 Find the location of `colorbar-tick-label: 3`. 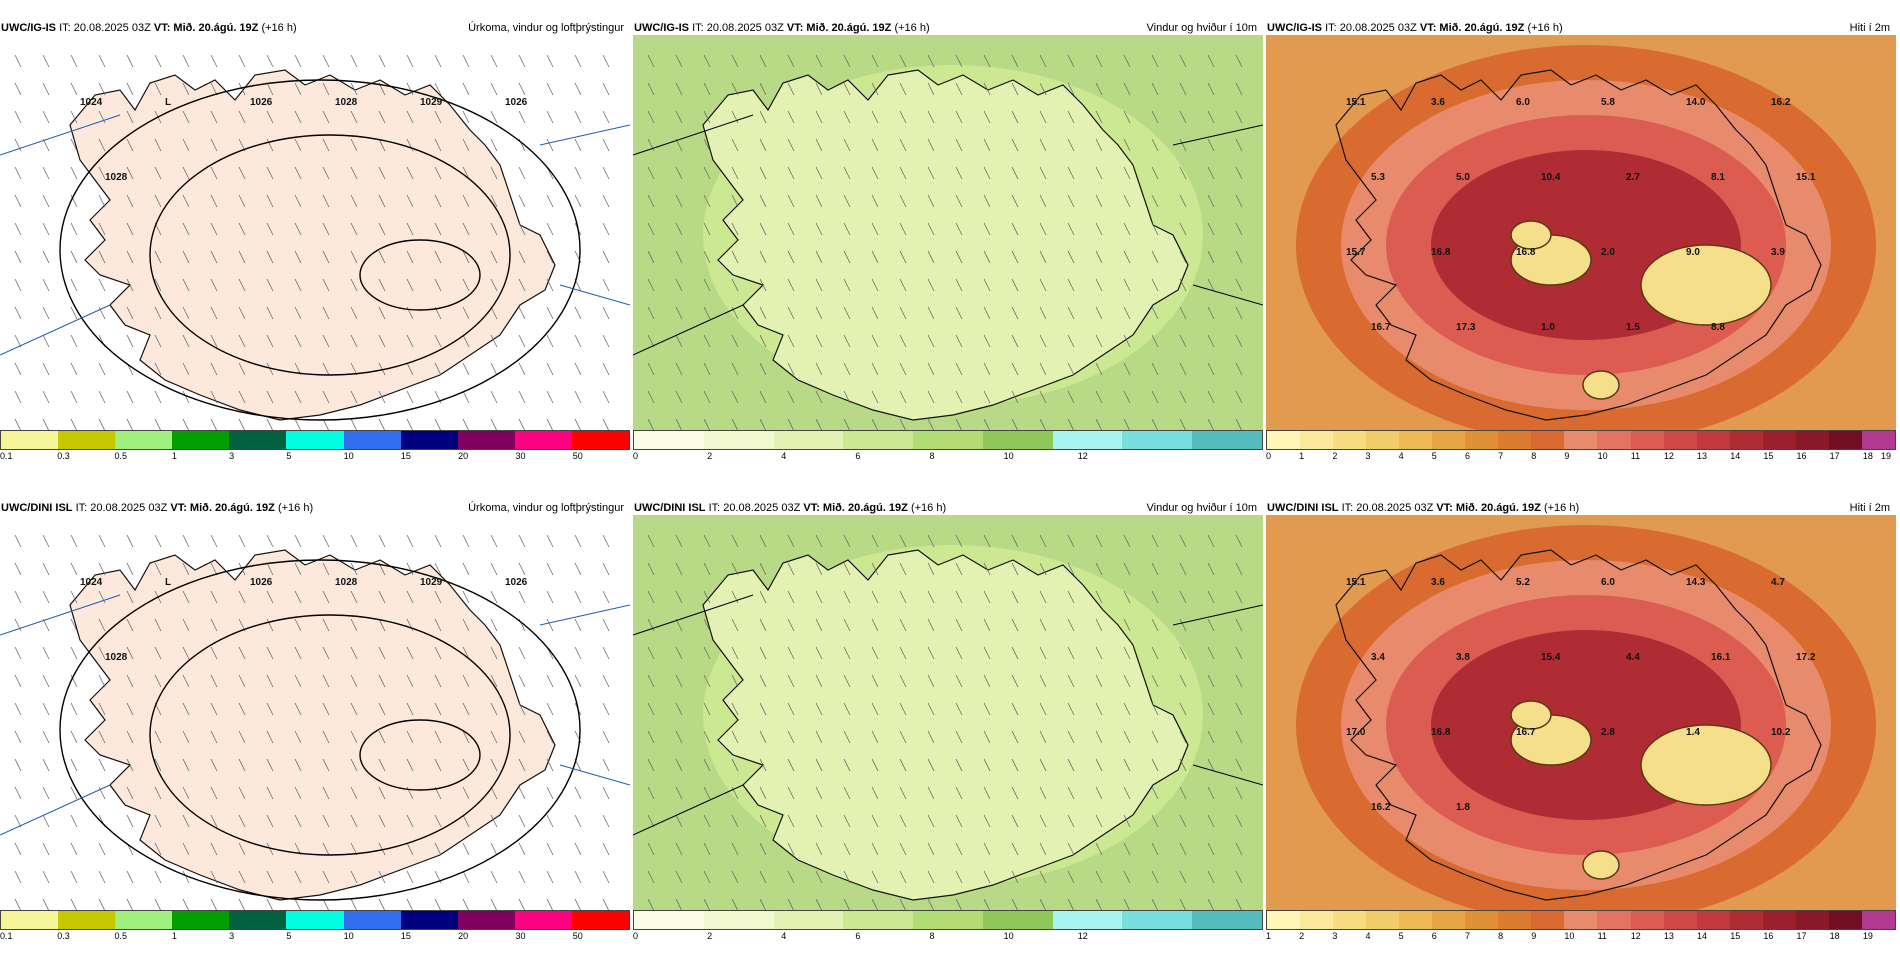

colorbar-tick-label: 3 is located at coordinates (232, 936).